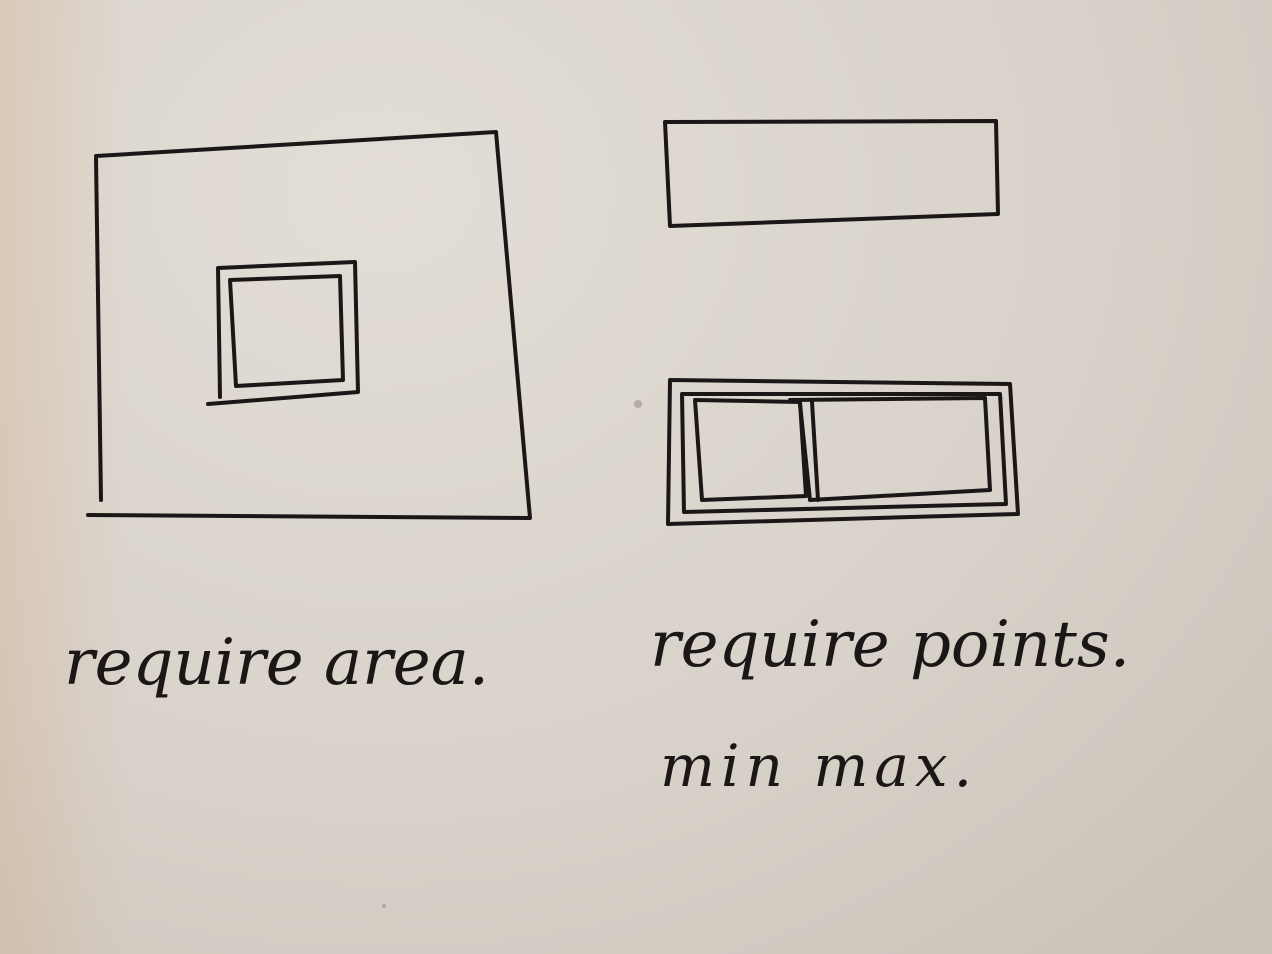  Describe the element at coordinates (638, 404) in the screenshot. I see `pencil-smudge` at that location.